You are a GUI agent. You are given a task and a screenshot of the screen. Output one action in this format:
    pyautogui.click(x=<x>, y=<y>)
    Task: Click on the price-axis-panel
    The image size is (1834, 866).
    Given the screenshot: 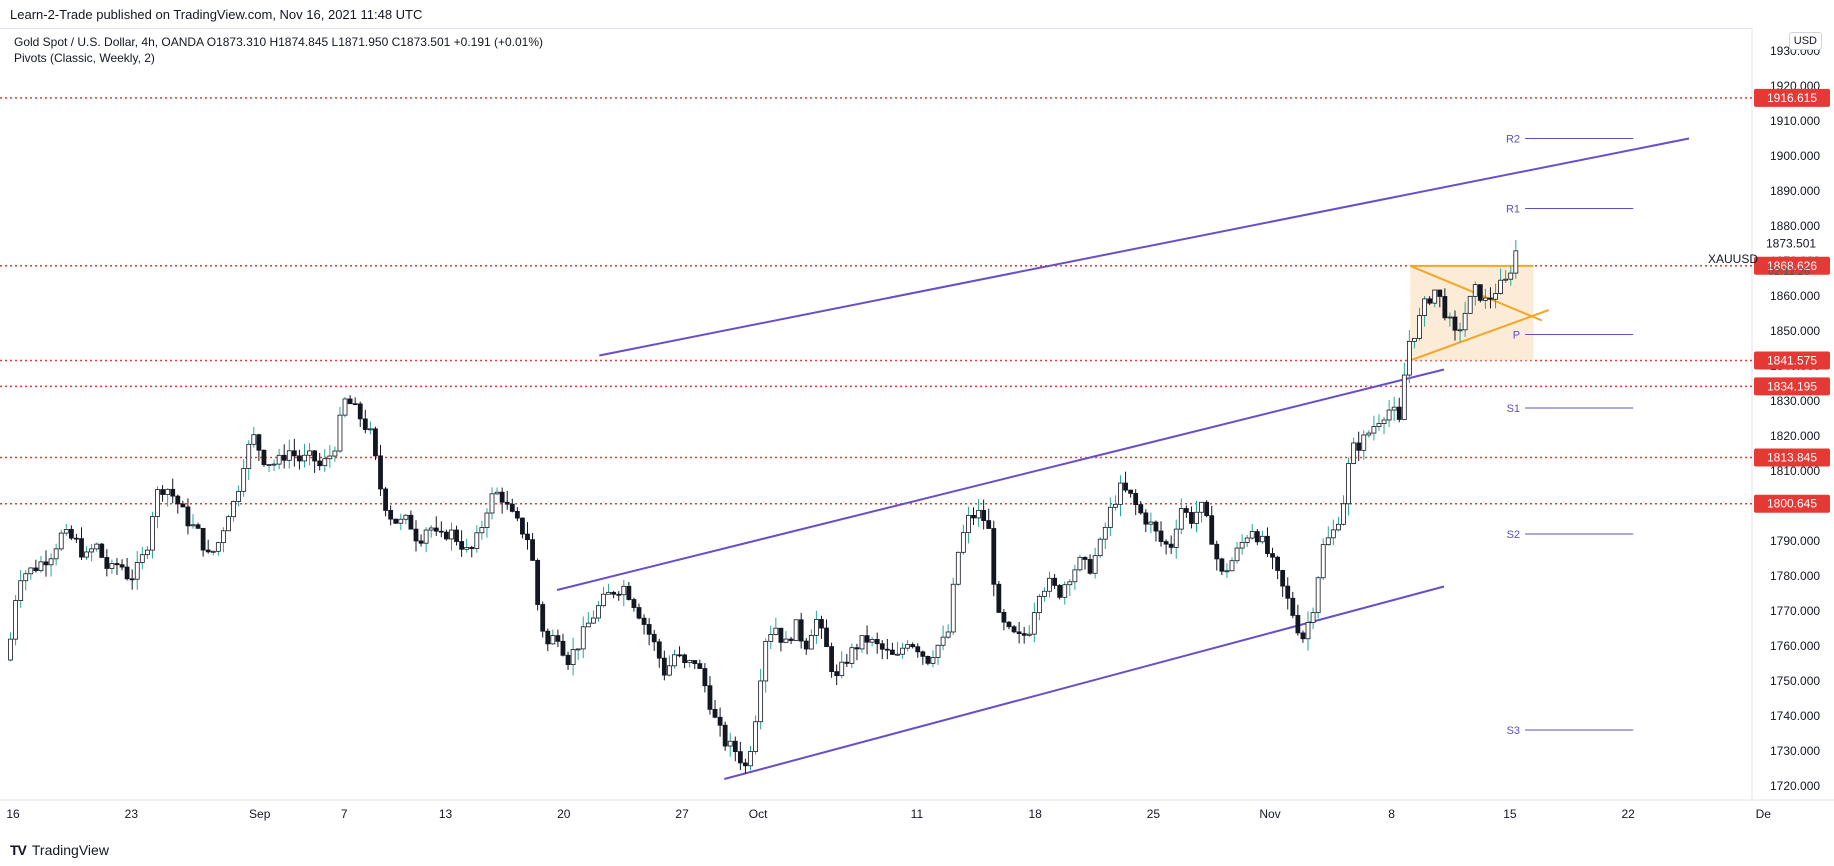 What is the action you would take?
    pyautogui.click(x=1793, y=414)
    